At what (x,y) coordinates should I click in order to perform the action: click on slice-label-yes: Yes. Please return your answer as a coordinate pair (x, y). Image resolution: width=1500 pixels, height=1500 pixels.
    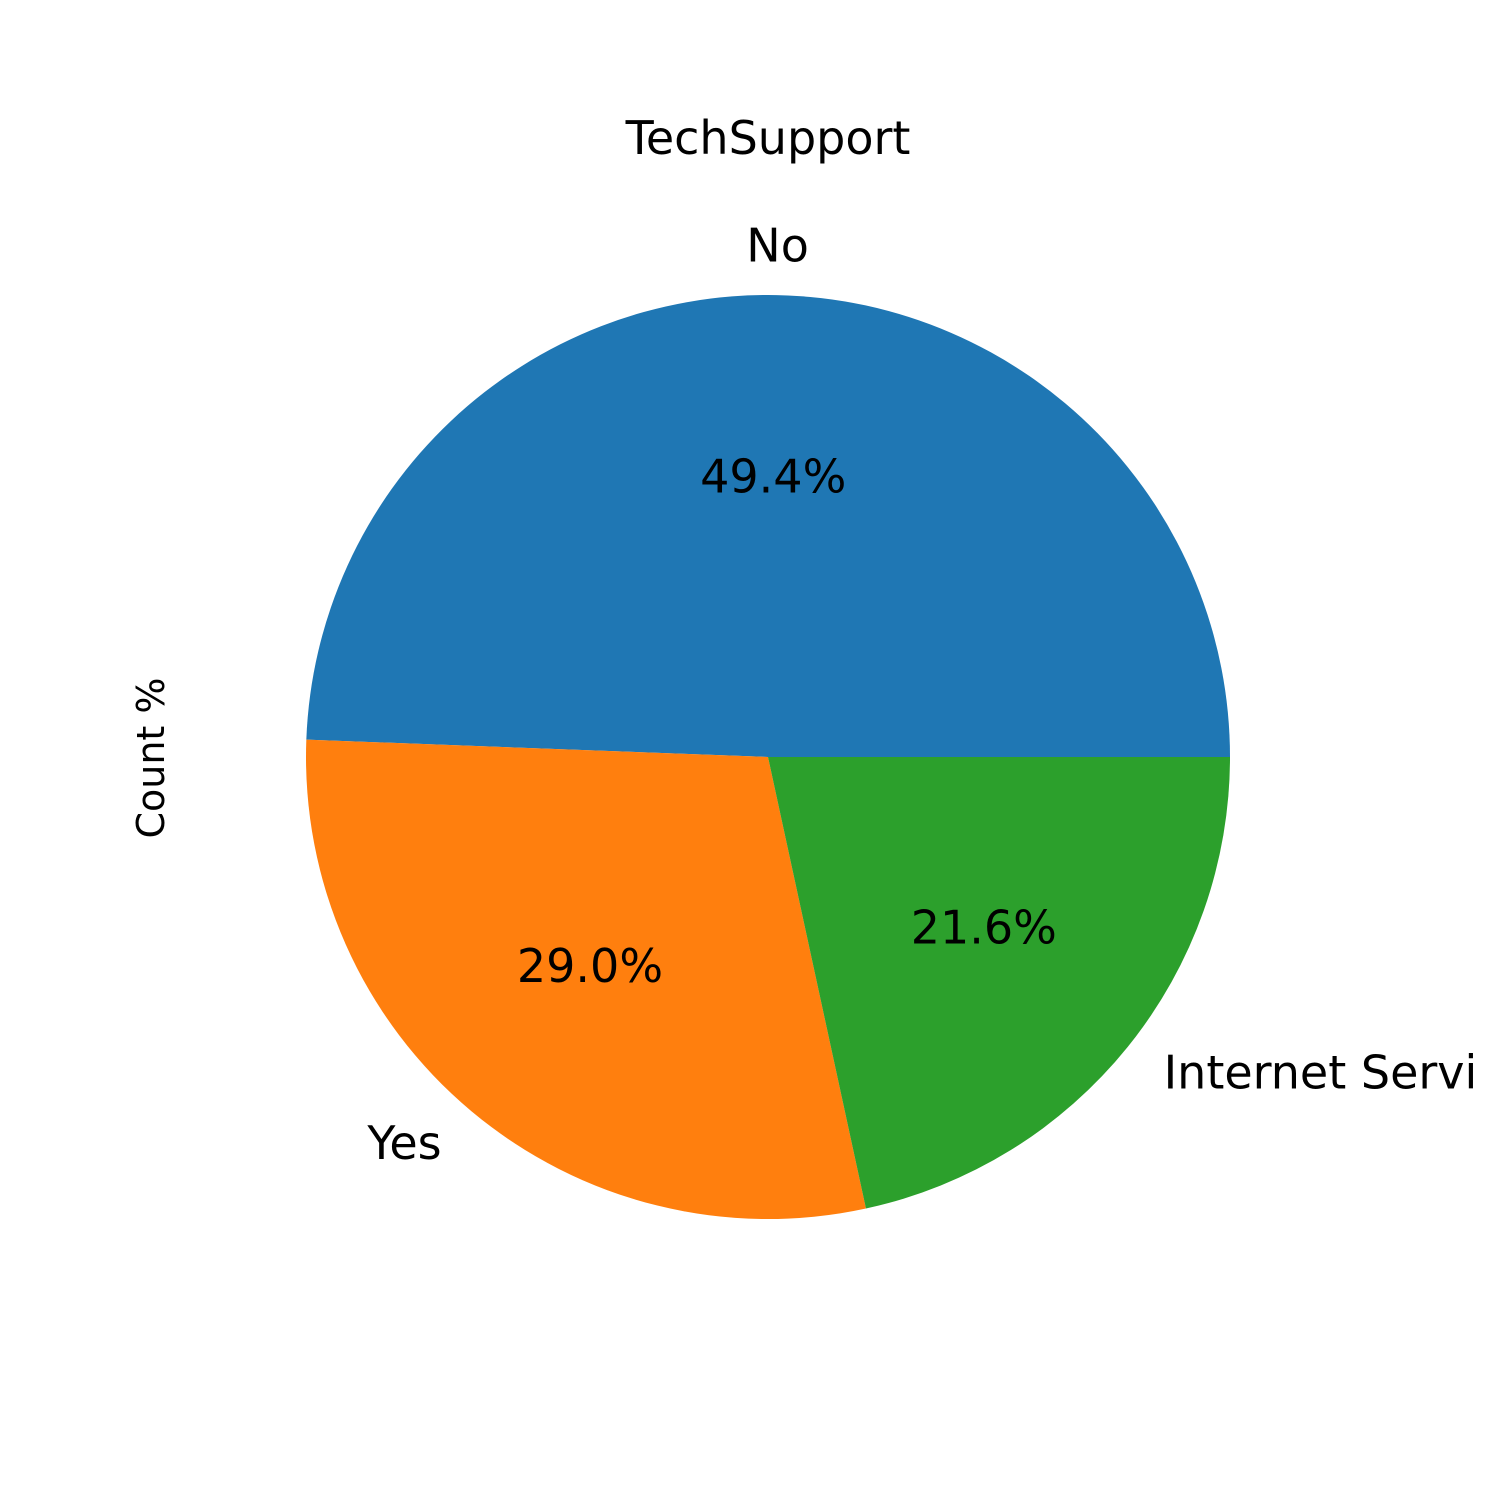
    Looking at the image, I should click on (403, 1143).